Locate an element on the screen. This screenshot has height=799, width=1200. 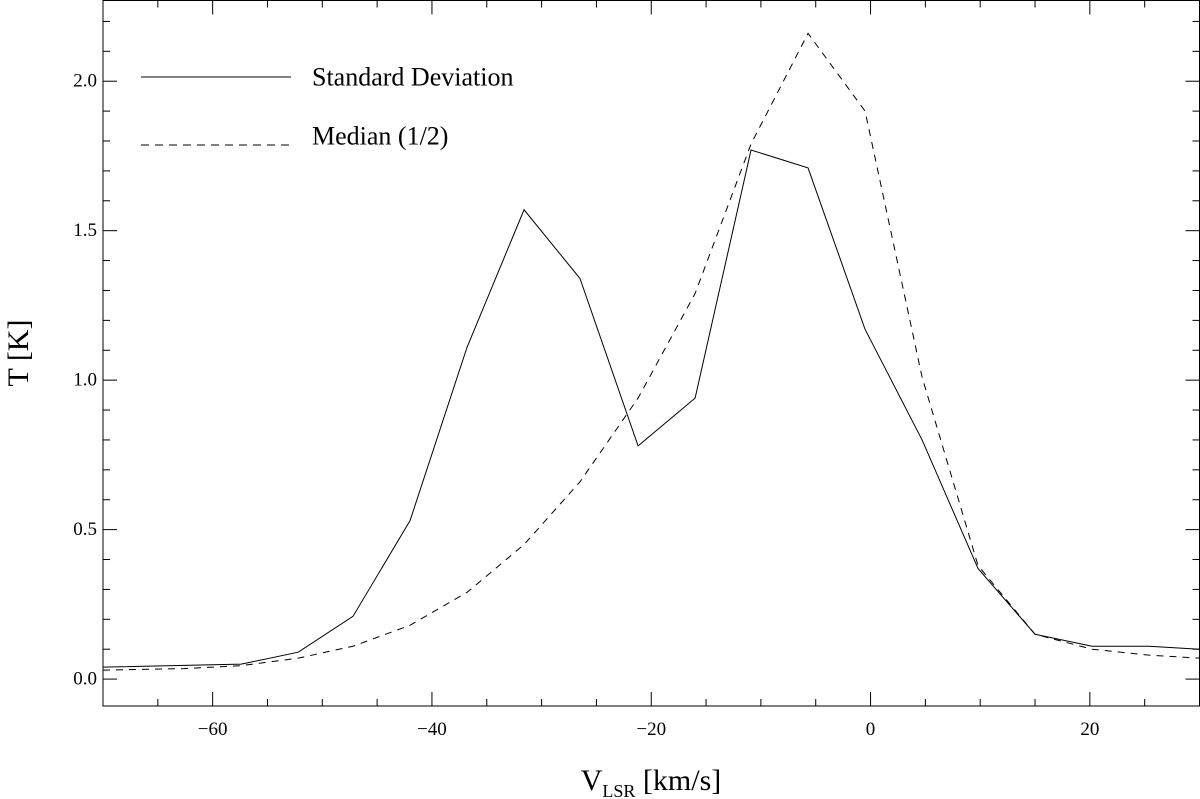
x-tick-labels: −60 −40 −20 0 20 is located at coordinates (649, 729).